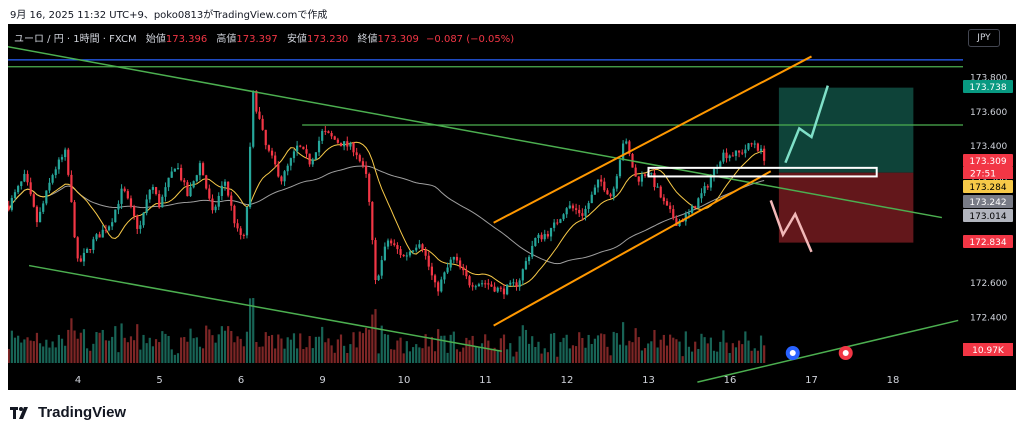  I want to click on x-tick-label: 10, so click(404, 380).